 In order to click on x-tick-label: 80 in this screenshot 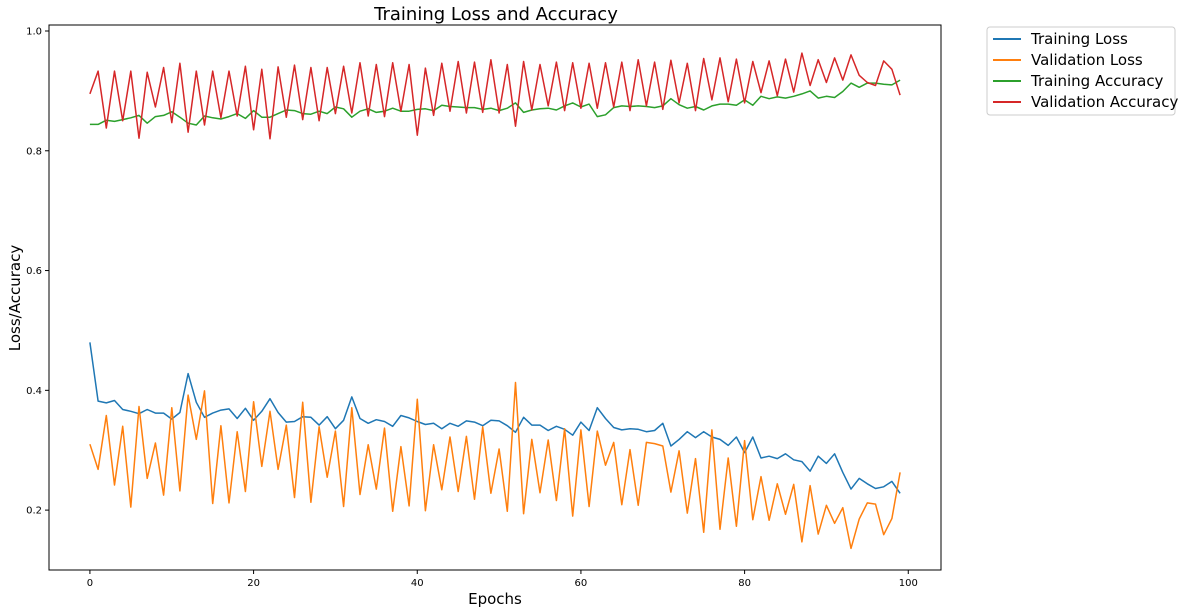, I will do `click(744, 583)`.